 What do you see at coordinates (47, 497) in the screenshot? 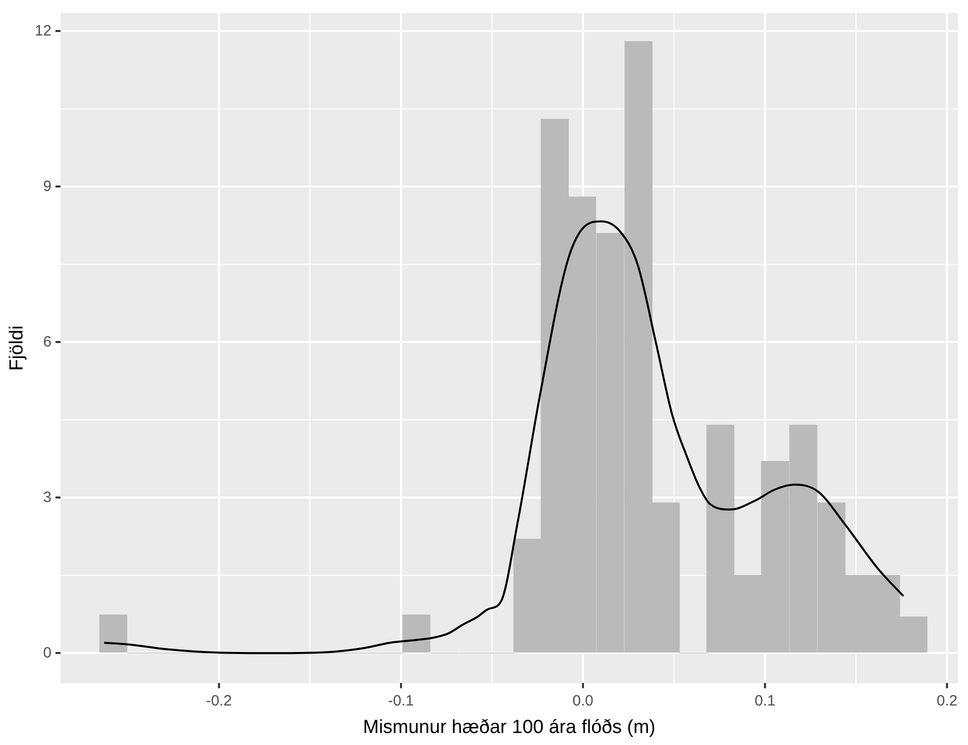
I see `y-tick-label: 3` at bounding box center [47, 497].